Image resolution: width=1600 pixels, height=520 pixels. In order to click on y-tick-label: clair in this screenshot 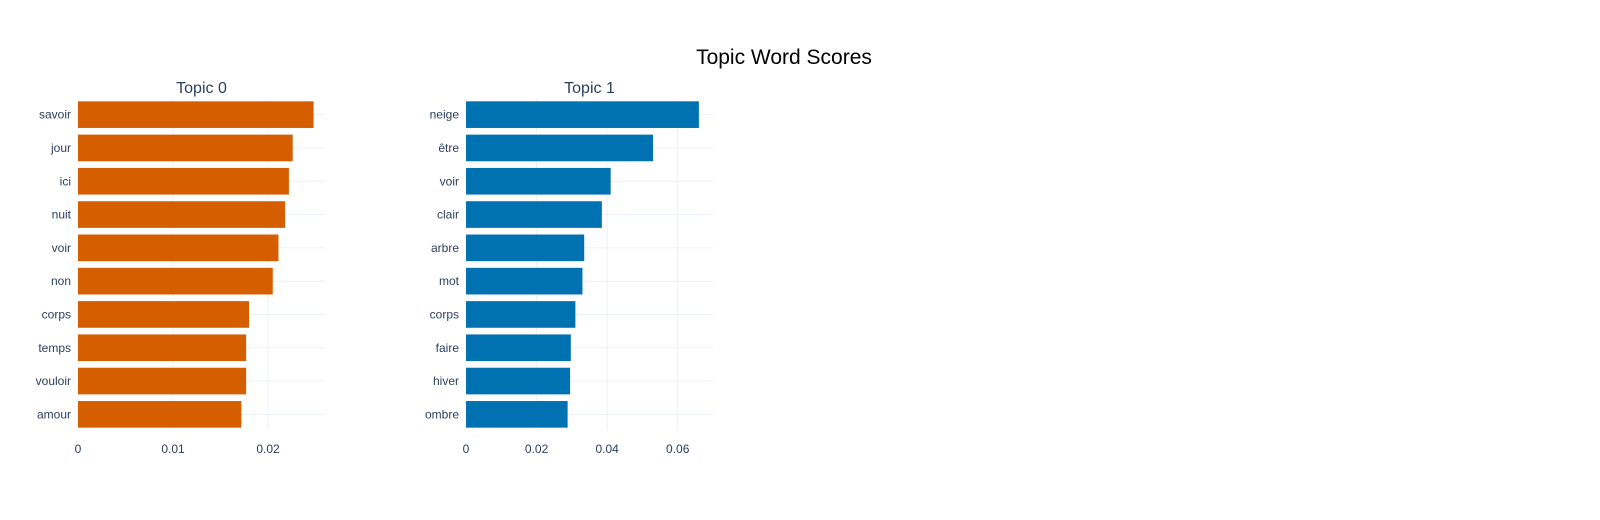, I will do `click(448, 215)`.